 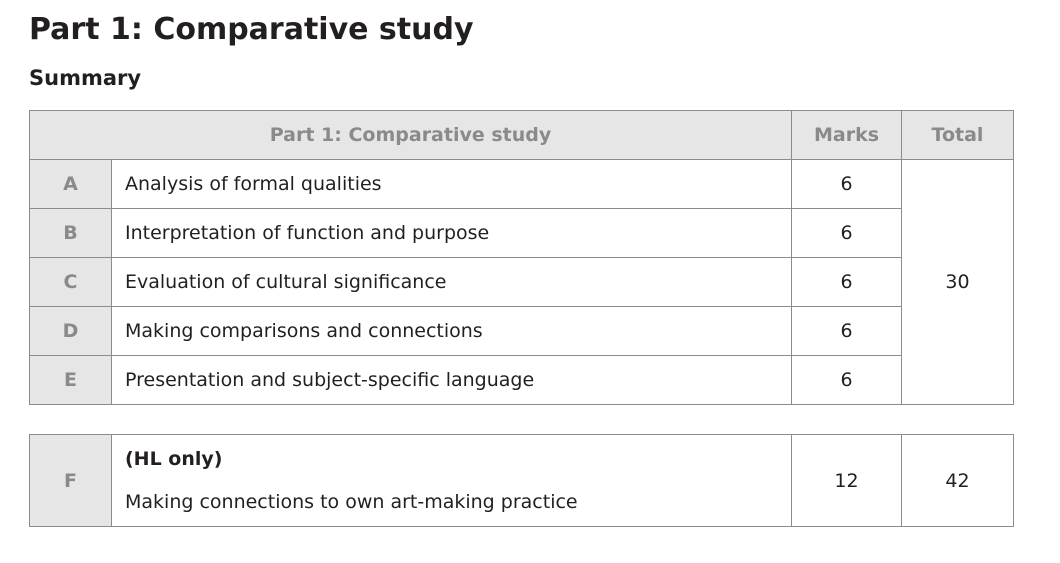 What do you see at coordinates (70, 331) in the screenshot?
I see `criterion-letter: D` at bounding box center [70, 331].